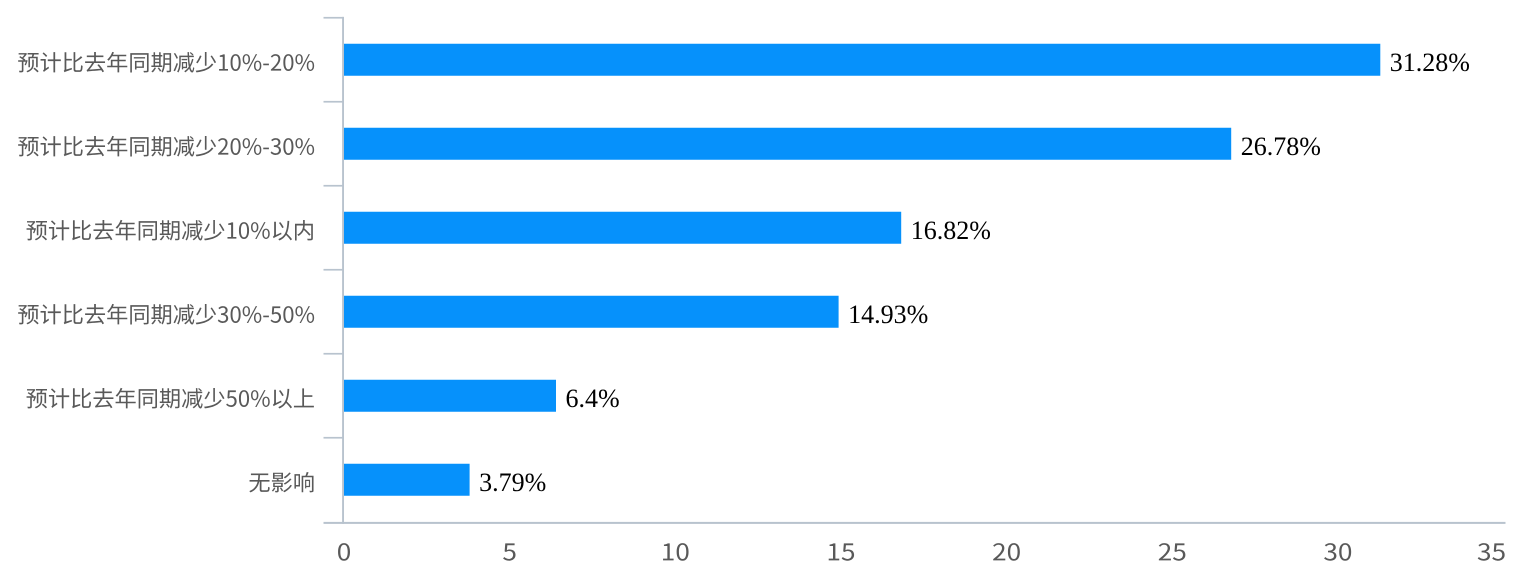 The image size is (1518, 572). Describe the element at coordinates (888, 314) in the screenshot. I see `svg-text: 14.93%` at that location.